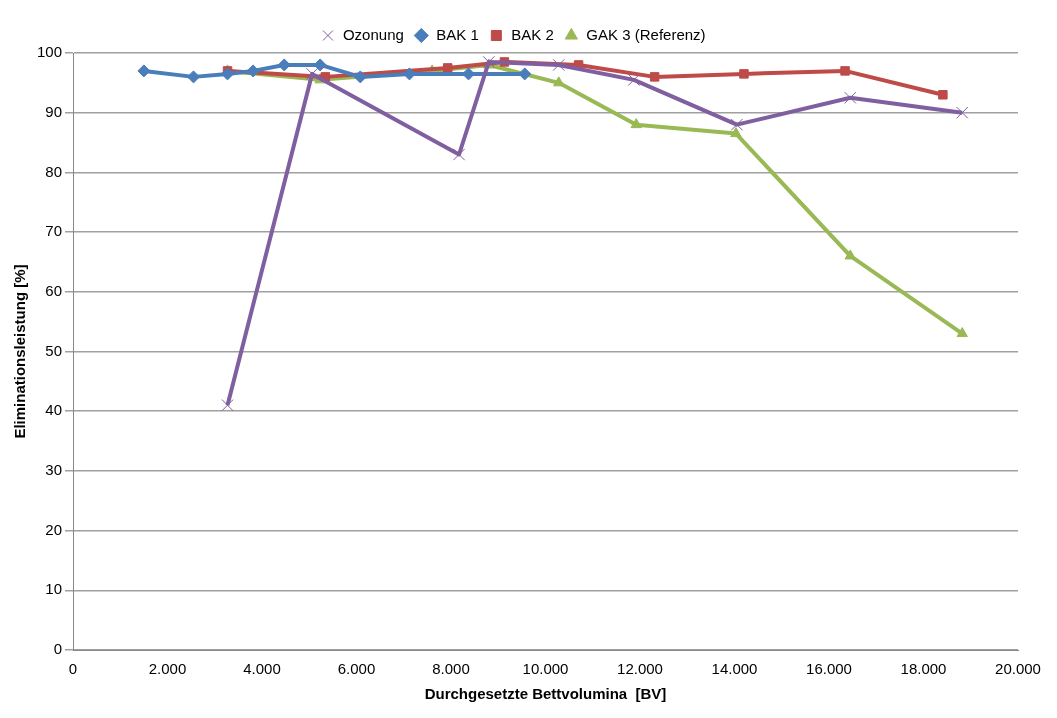  What do you see at coordinates (451, 669) in the screenshot?
I see `x-tick-label: 8.000` at bounding box center [451, 669].